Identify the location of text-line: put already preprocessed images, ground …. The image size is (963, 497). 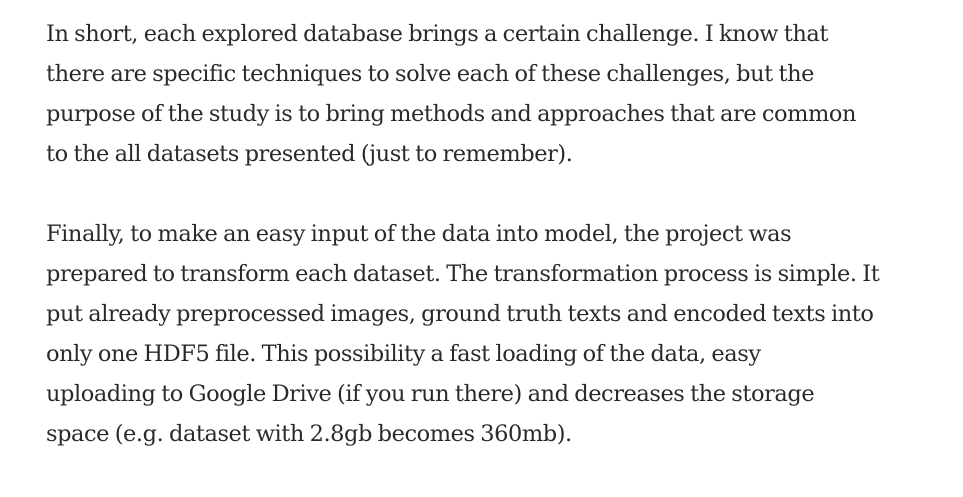
(460, 314).